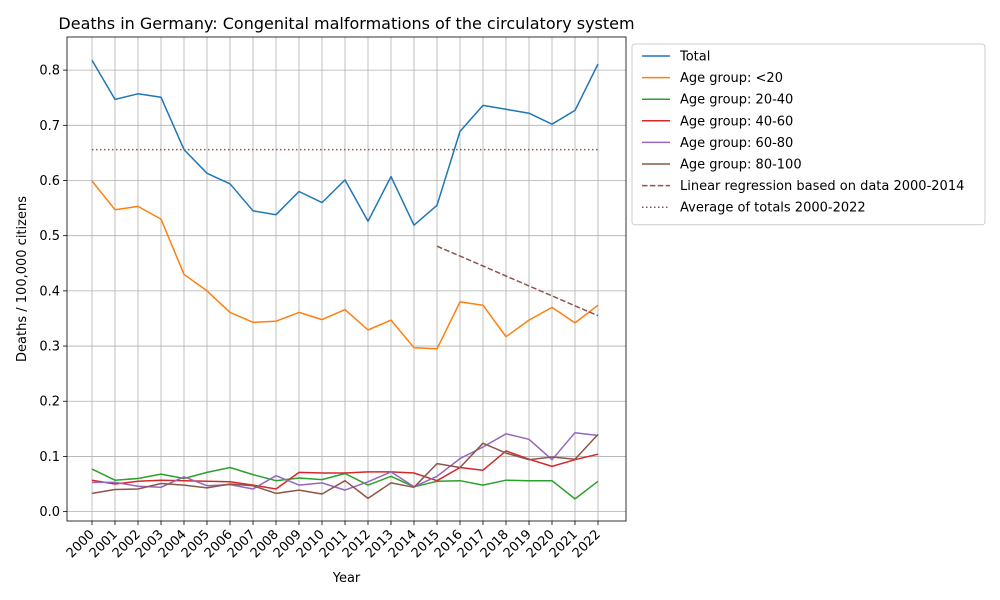 The image size is (1000, 600). I want to click on y-tick-label: 0.7, so click(49, 126).